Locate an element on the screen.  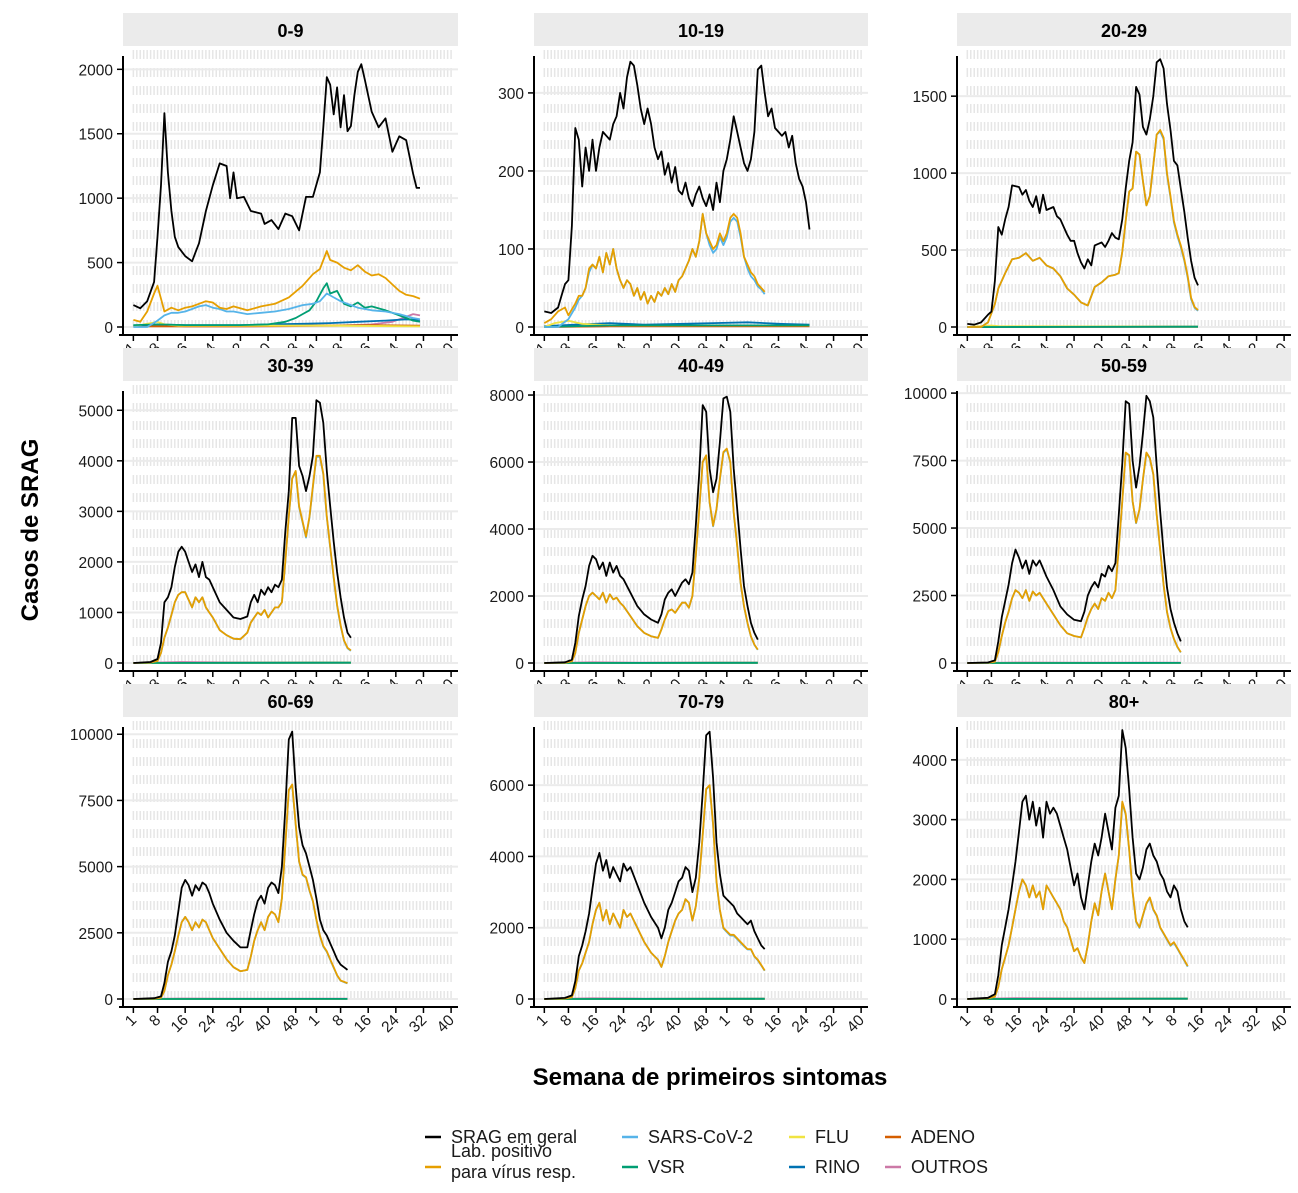
facet-strip-label: 30-39 is located at coordinates (290, 366).